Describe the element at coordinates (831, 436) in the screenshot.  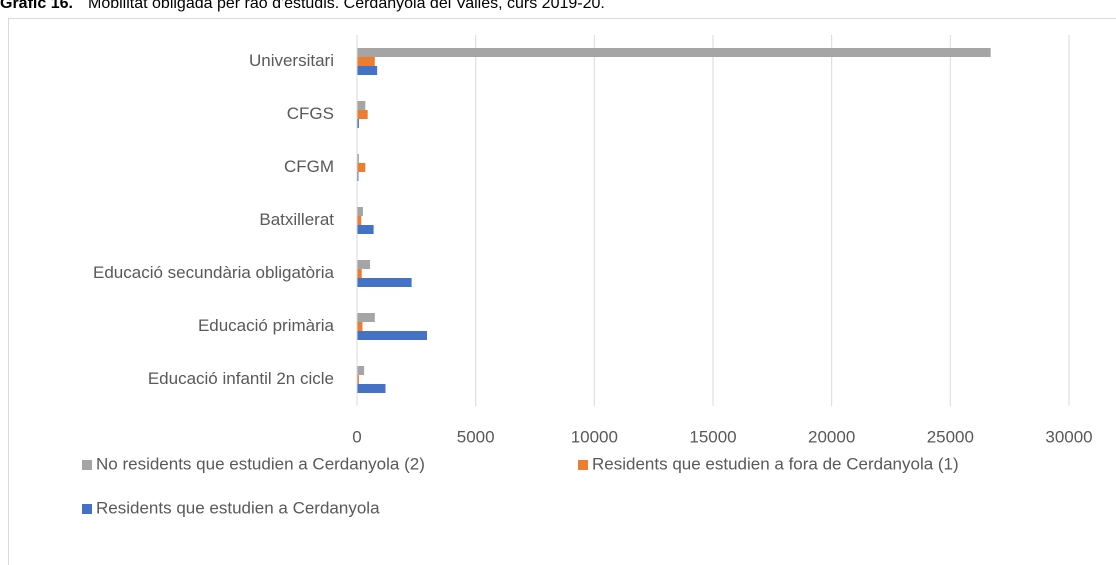
I see `x-tick-label: 20000` at that location.